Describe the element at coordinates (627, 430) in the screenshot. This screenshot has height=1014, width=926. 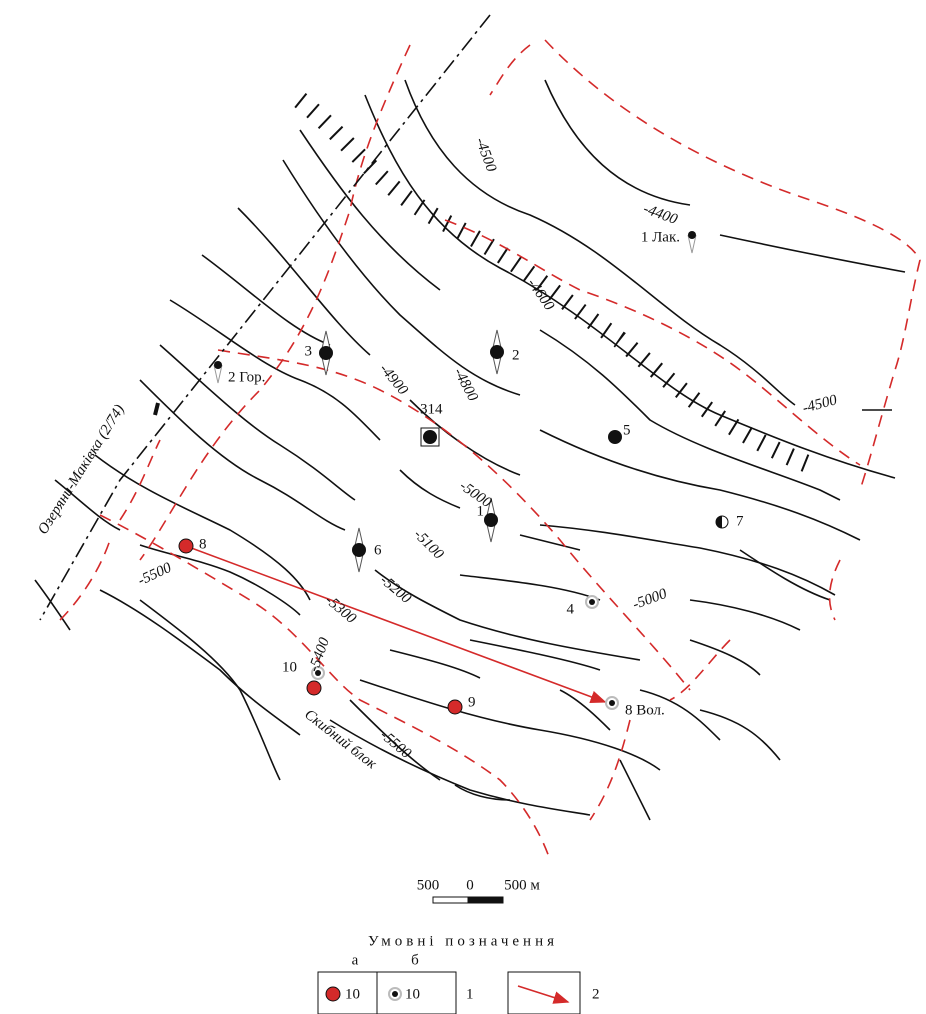
I see `well-label: 5` at that location.